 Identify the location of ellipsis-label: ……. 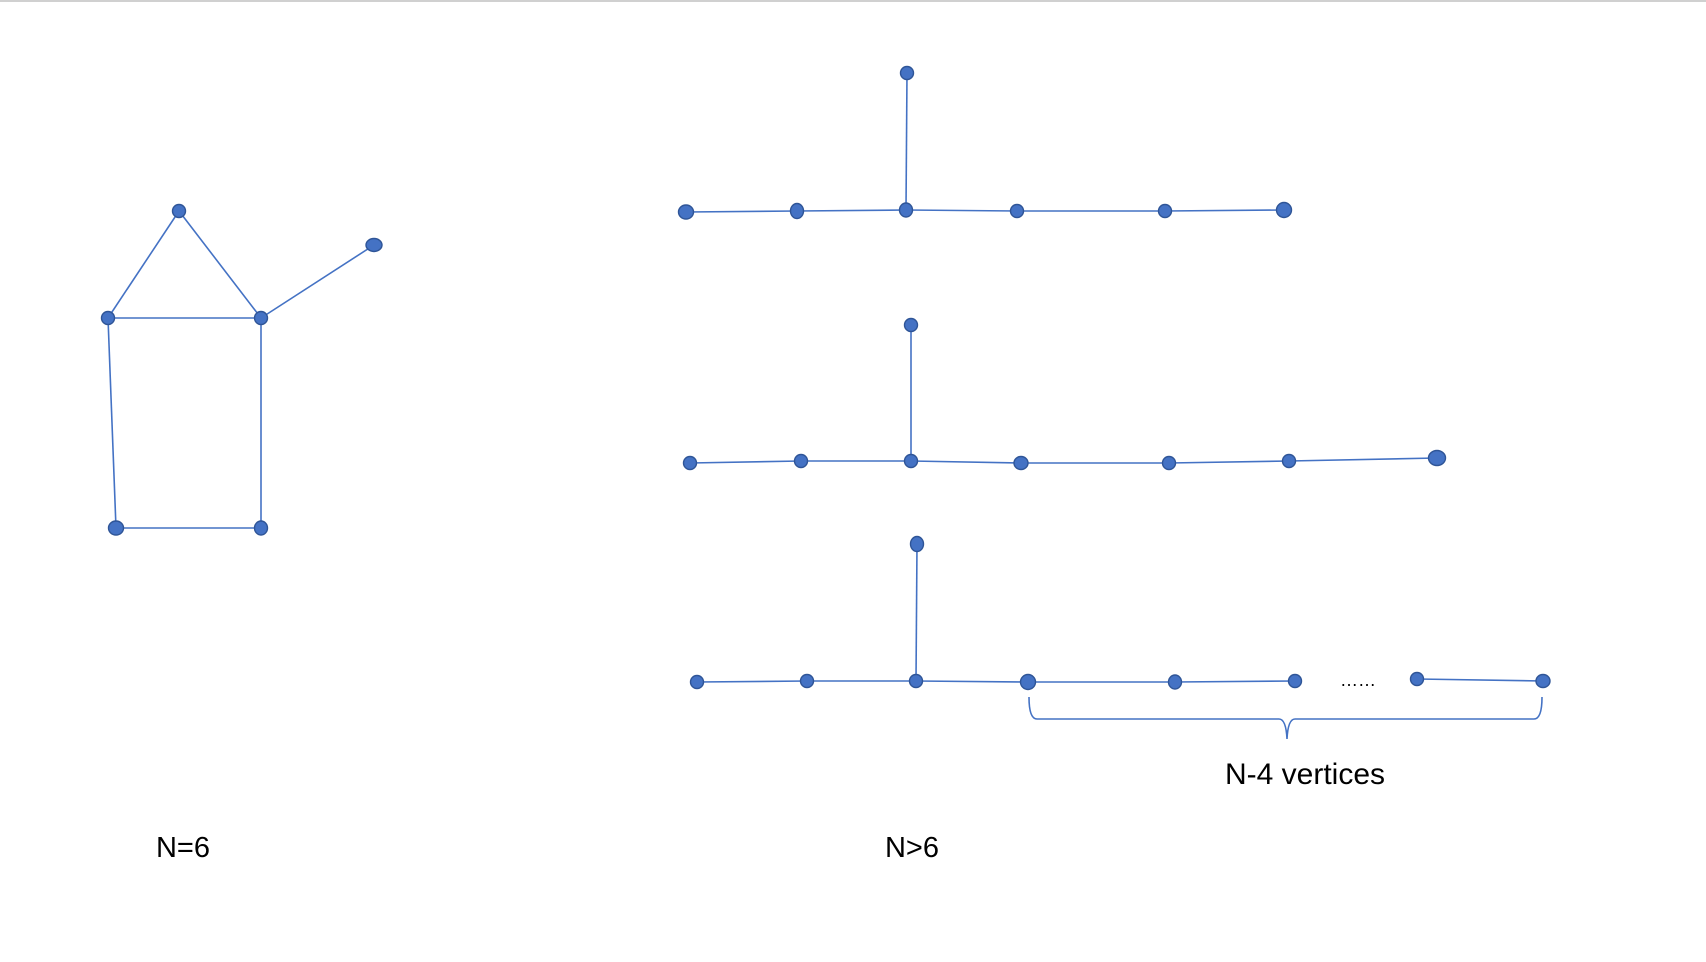
(1358, 680).